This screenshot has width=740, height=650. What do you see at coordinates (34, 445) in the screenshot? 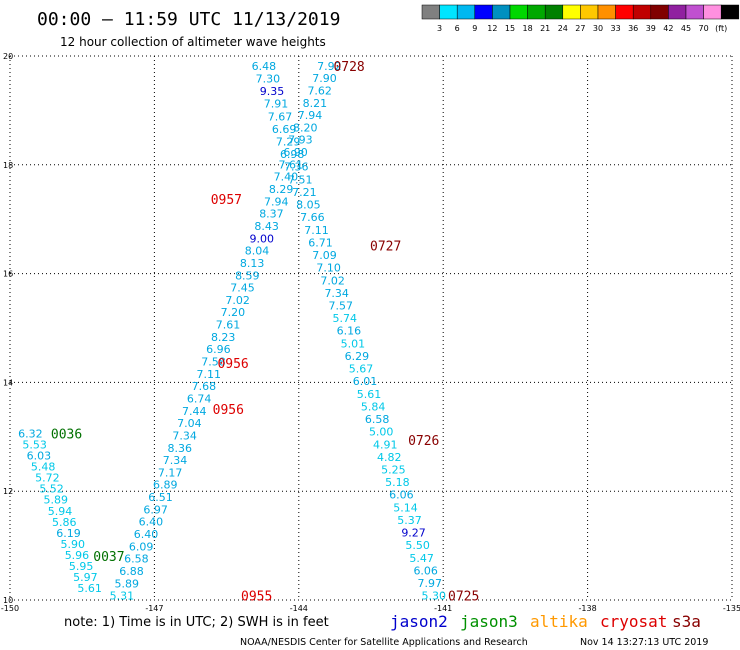
I see `wave-height-value: 5.53` at bounding box center [34, 445].